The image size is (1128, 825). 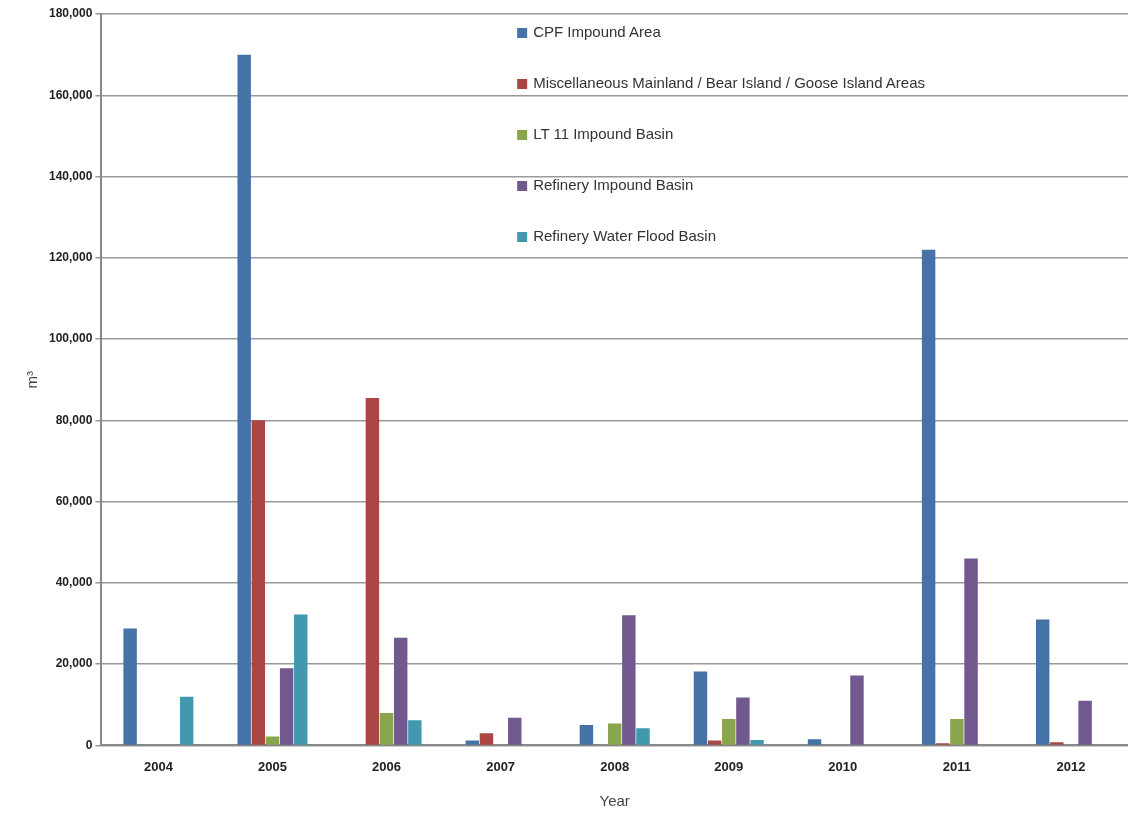 I want to click on x-tick-label: 2007, so click(x=501, y=766).